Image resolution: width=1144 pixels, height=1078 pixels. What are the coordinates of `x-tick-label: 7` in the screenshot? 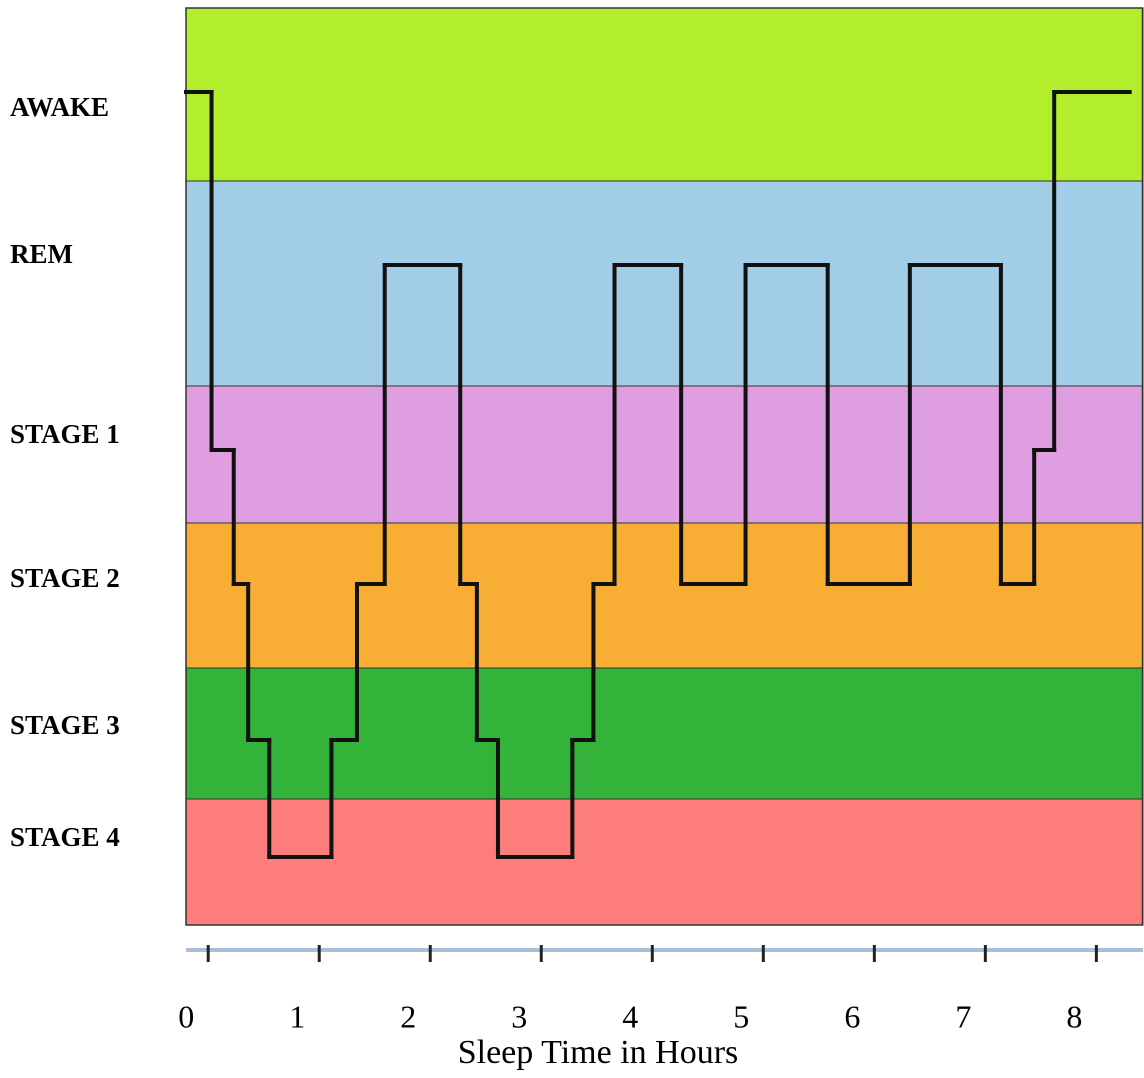 It's located at (963, 1016).